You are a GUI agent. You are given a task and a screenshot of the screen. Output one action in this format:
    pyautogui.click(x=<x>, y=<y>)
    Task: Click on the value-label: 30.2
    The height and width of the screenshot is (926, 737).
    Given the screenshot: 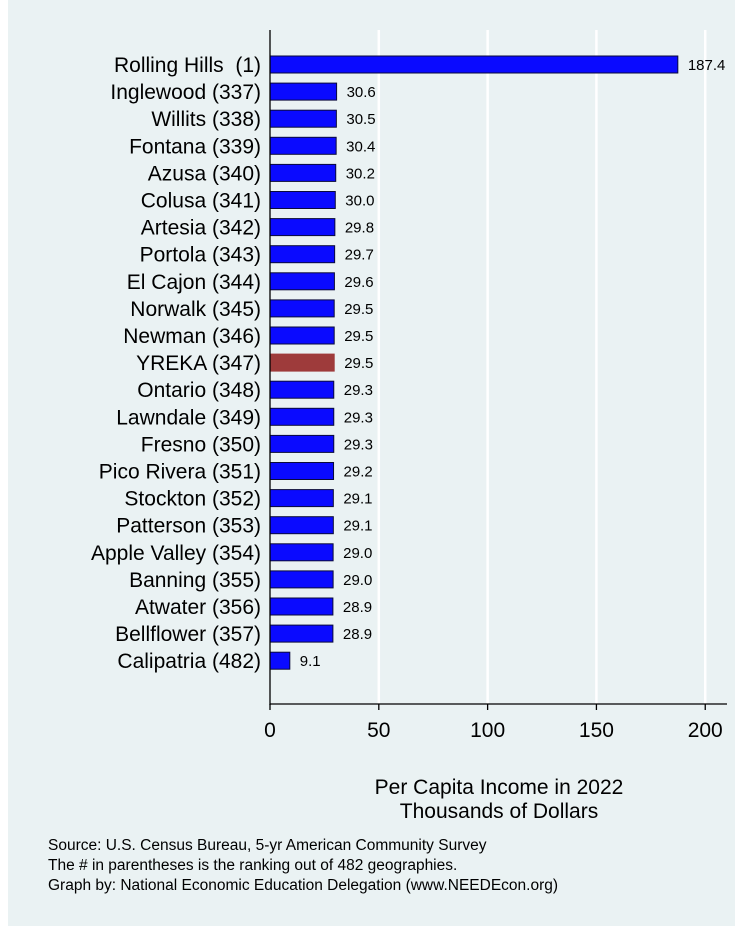 What is the action you would take?
    pyautogui.click(x=360, y=173)
    